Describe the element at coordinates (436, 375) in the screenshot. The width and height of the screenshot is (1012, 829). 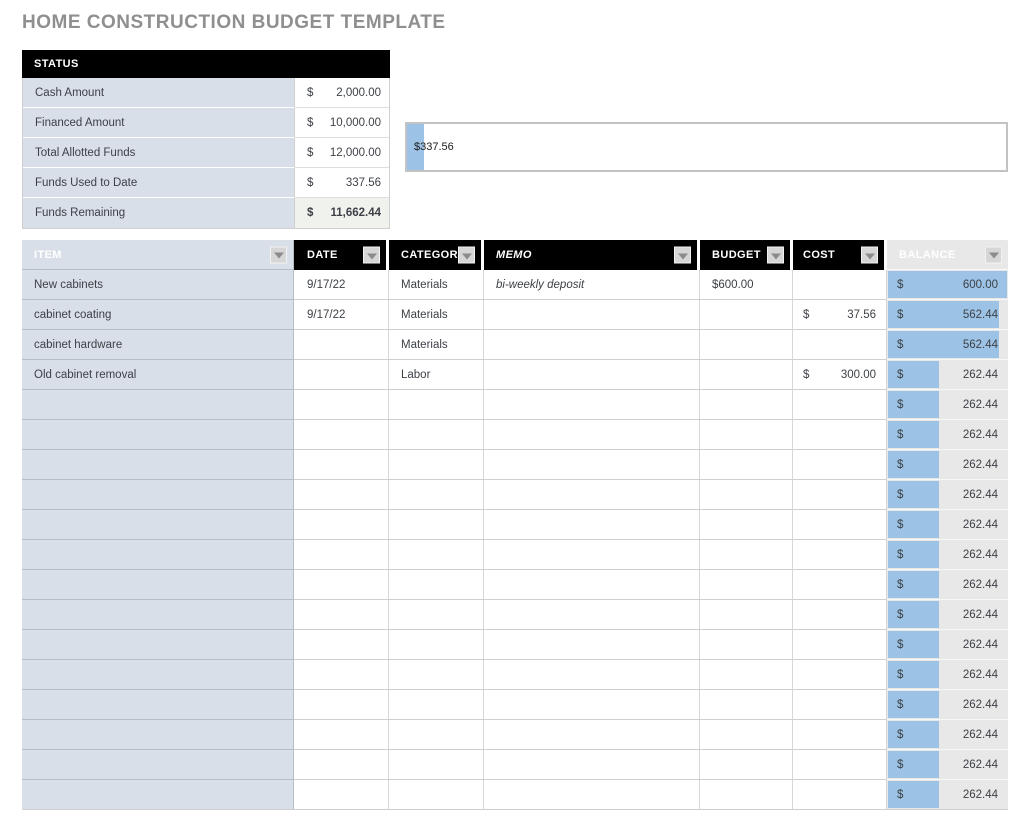
I see `category-cell: Labor` at that location.